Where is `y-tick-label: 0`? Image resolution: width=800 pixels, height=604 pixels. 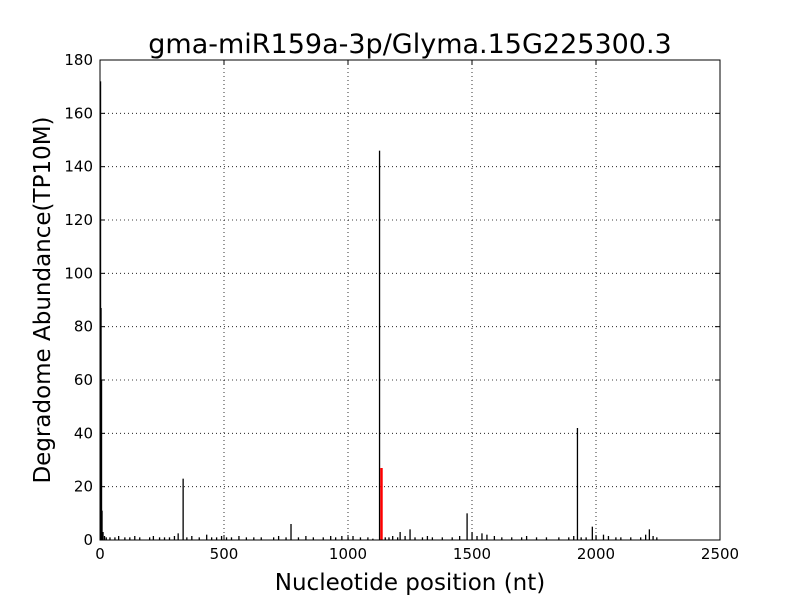
y-tick-label: 0 is located at coordinates (88, 540).